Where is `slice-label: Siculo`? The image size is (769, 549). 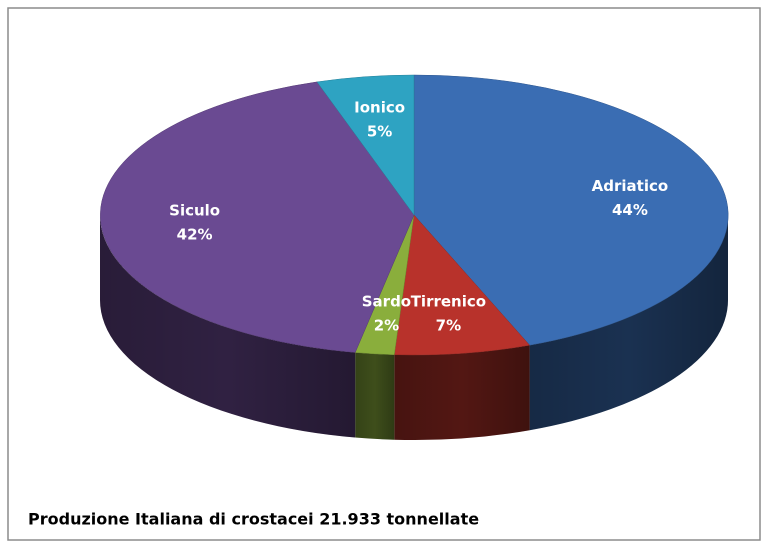 slice-label: Siculo is located at coordinates (194, 211).